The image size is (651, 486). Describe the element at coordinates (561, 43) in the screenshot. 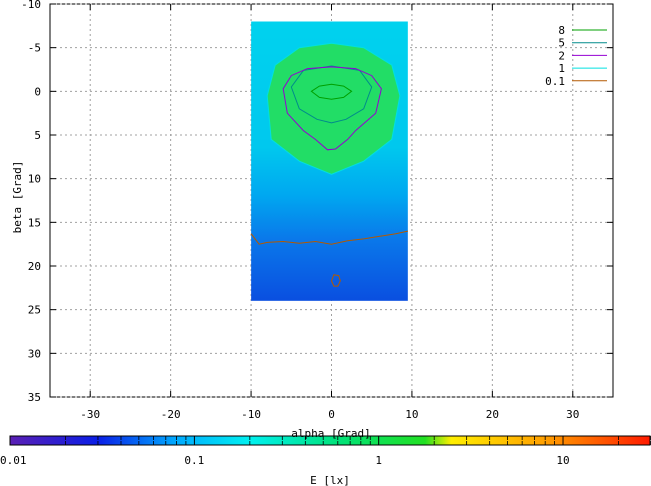

I see `legend-label: 5` at that location.